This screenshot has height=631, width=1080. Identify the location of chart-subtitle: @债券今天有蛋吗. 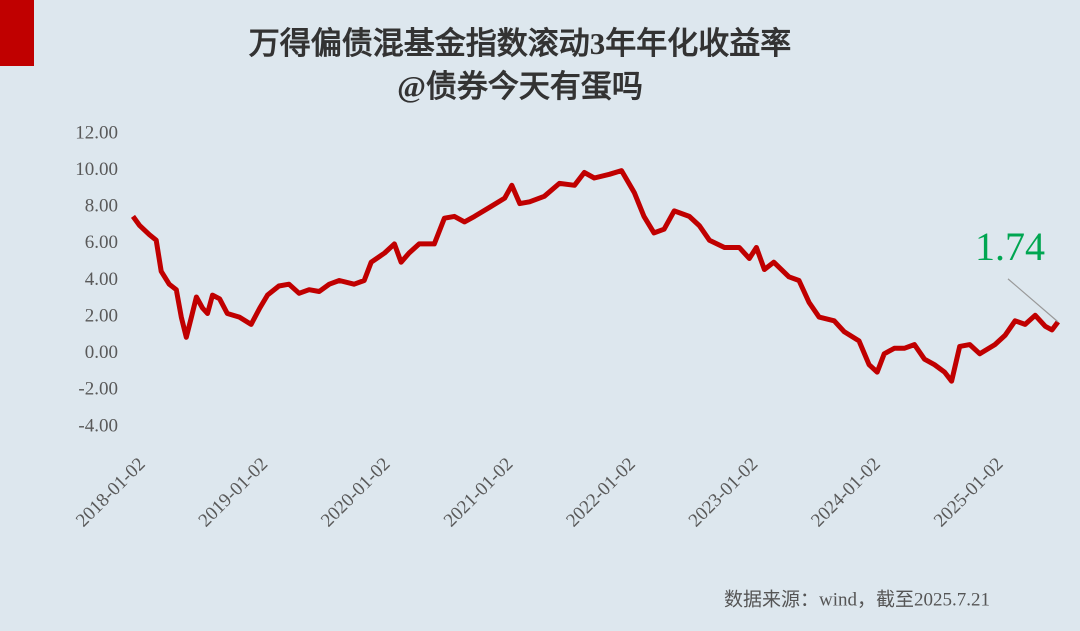
(520, 86).